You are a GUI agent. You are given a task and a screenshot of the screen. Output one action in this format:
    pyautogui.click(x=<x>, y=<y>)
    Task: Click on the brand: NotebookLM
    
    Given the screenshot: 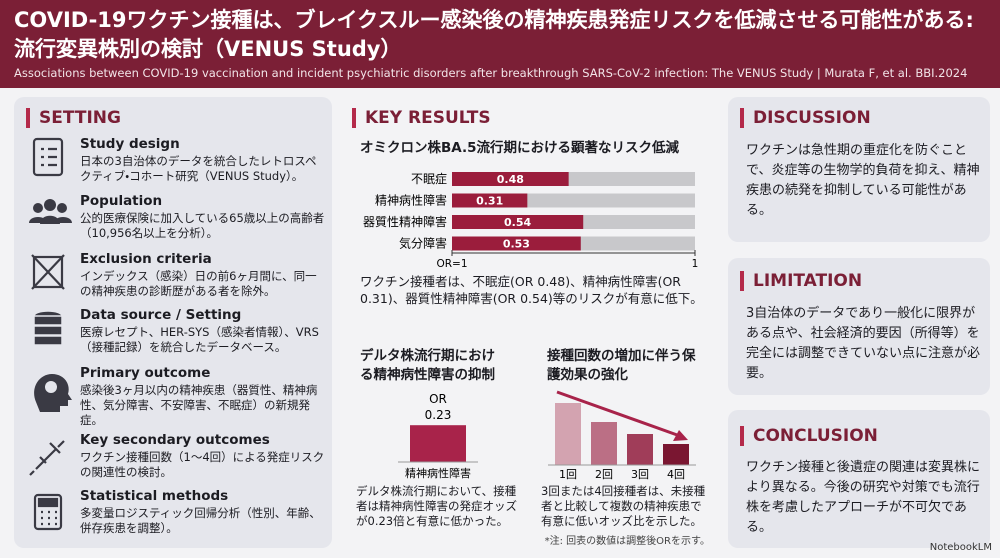 What is the action you would take?
    pyautogui.click(x=960, y=547)
    